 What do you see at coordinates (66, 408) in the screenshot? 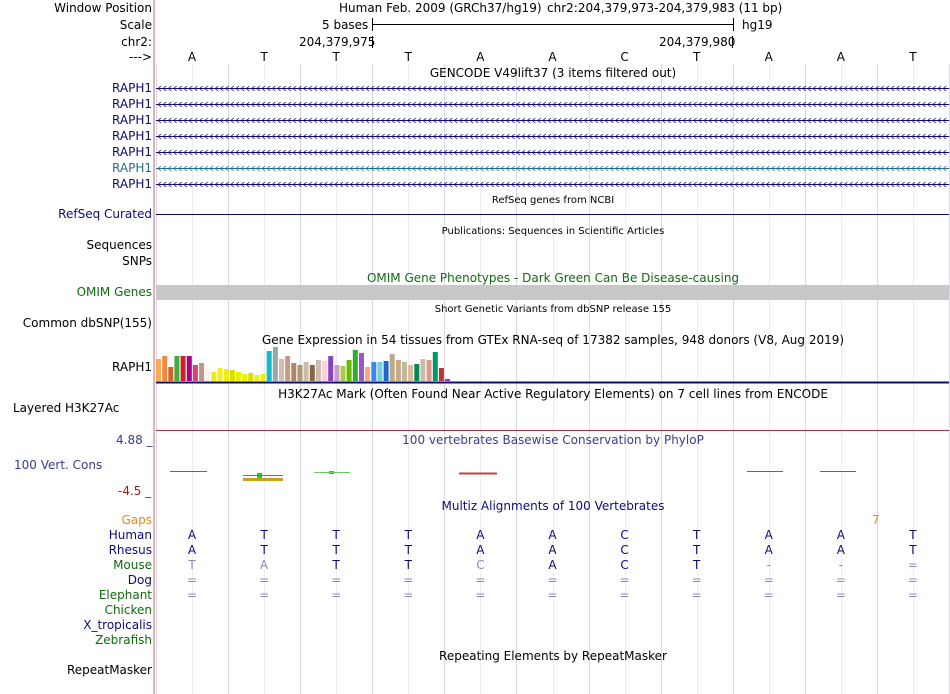
I see `h3k27ac-track-label: Layered H3K27Ac` at bounding box center [66, 408].